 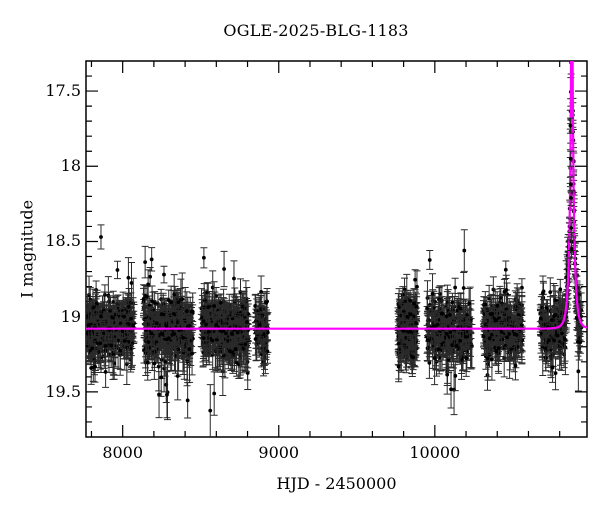 I want to click on y-tick-label: 18, so click(x=70, y=166).